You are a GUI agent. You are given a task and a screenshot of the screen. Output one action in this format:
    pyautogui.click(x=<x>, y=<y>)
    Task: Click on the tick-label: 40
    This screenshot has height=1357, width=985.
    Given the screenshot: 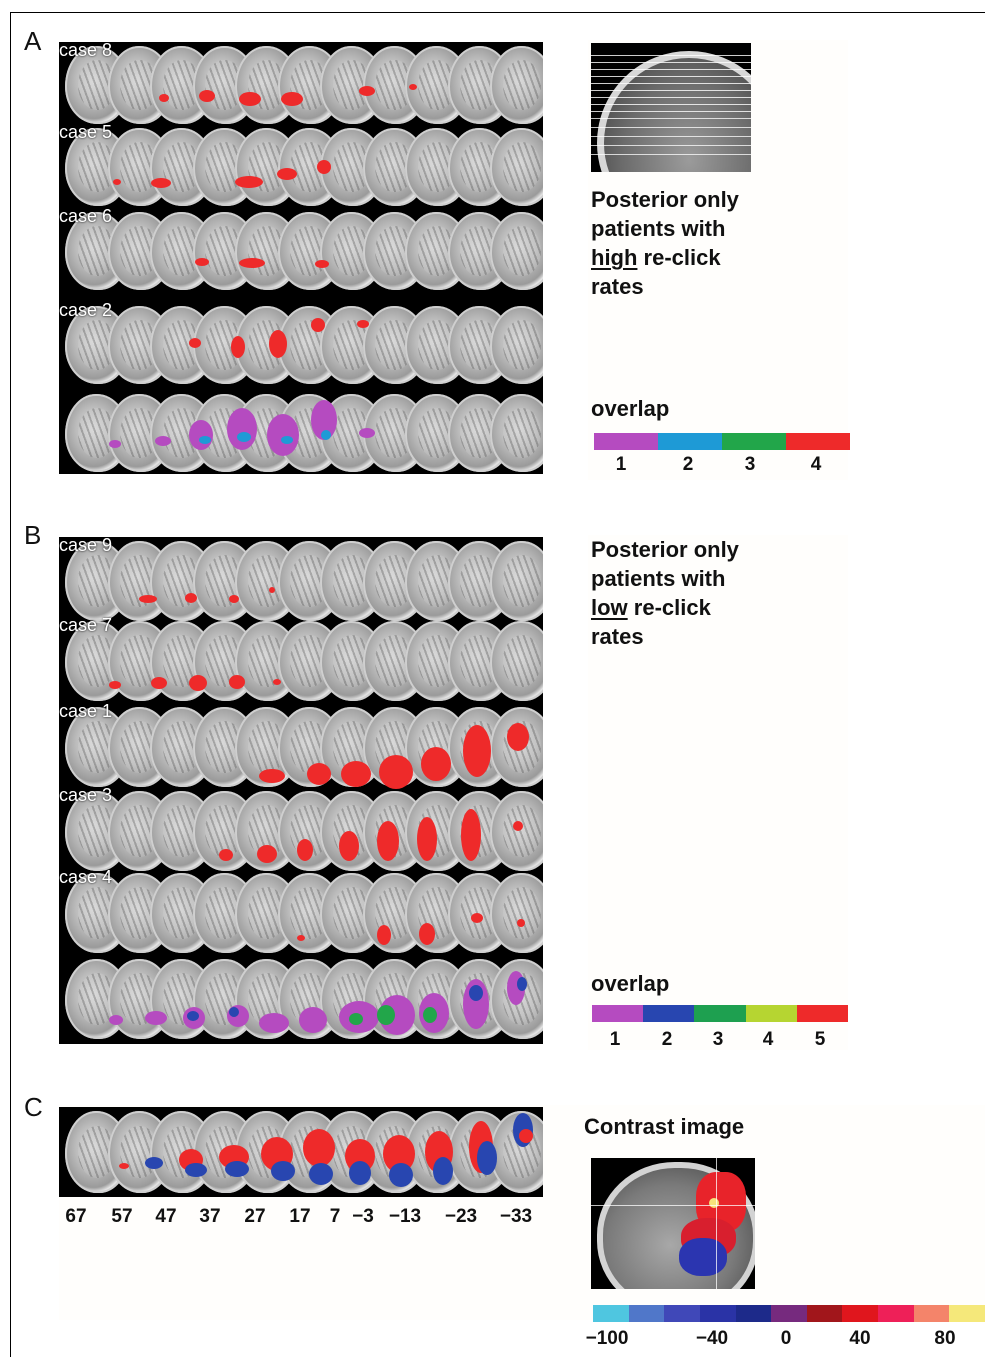 What is the action you would take?
    pyautogui.click(x=860, y=1338)
    